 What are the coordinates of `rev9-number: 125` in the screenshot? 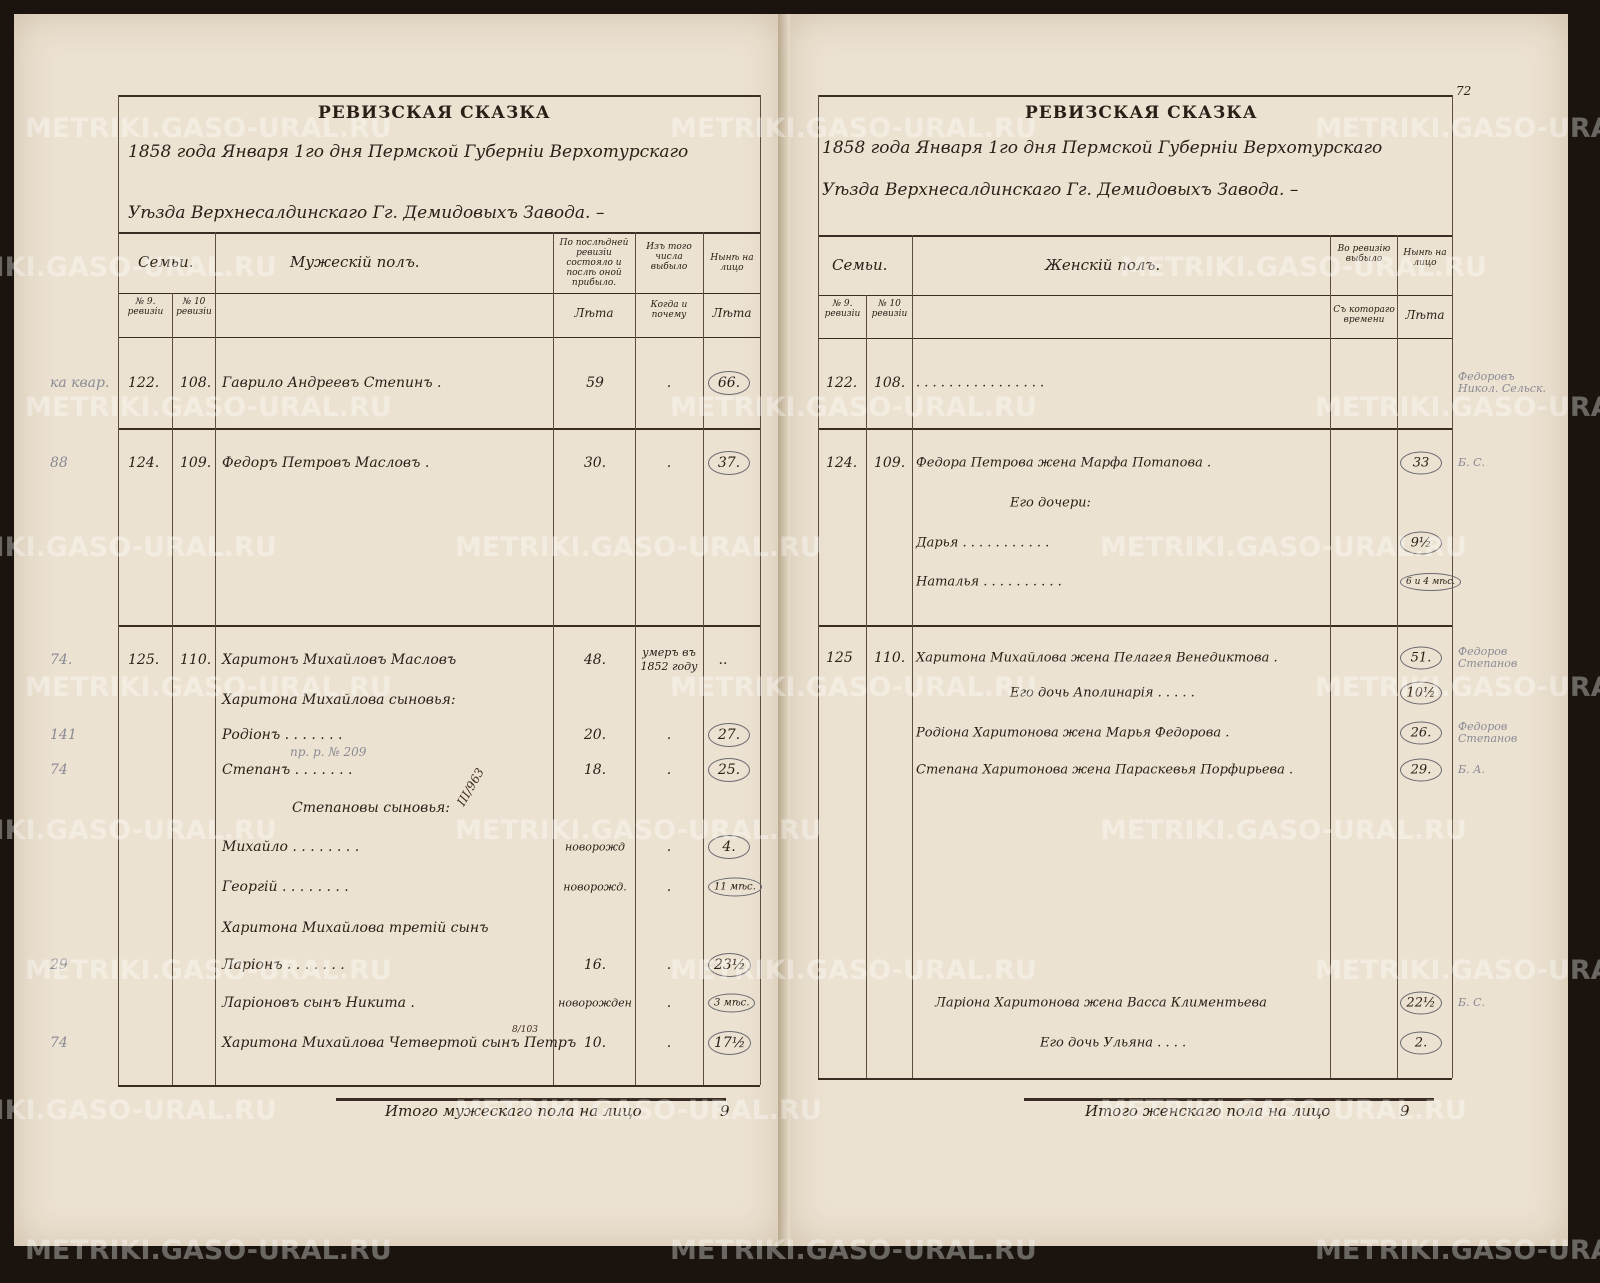 It's located at (839, 658).